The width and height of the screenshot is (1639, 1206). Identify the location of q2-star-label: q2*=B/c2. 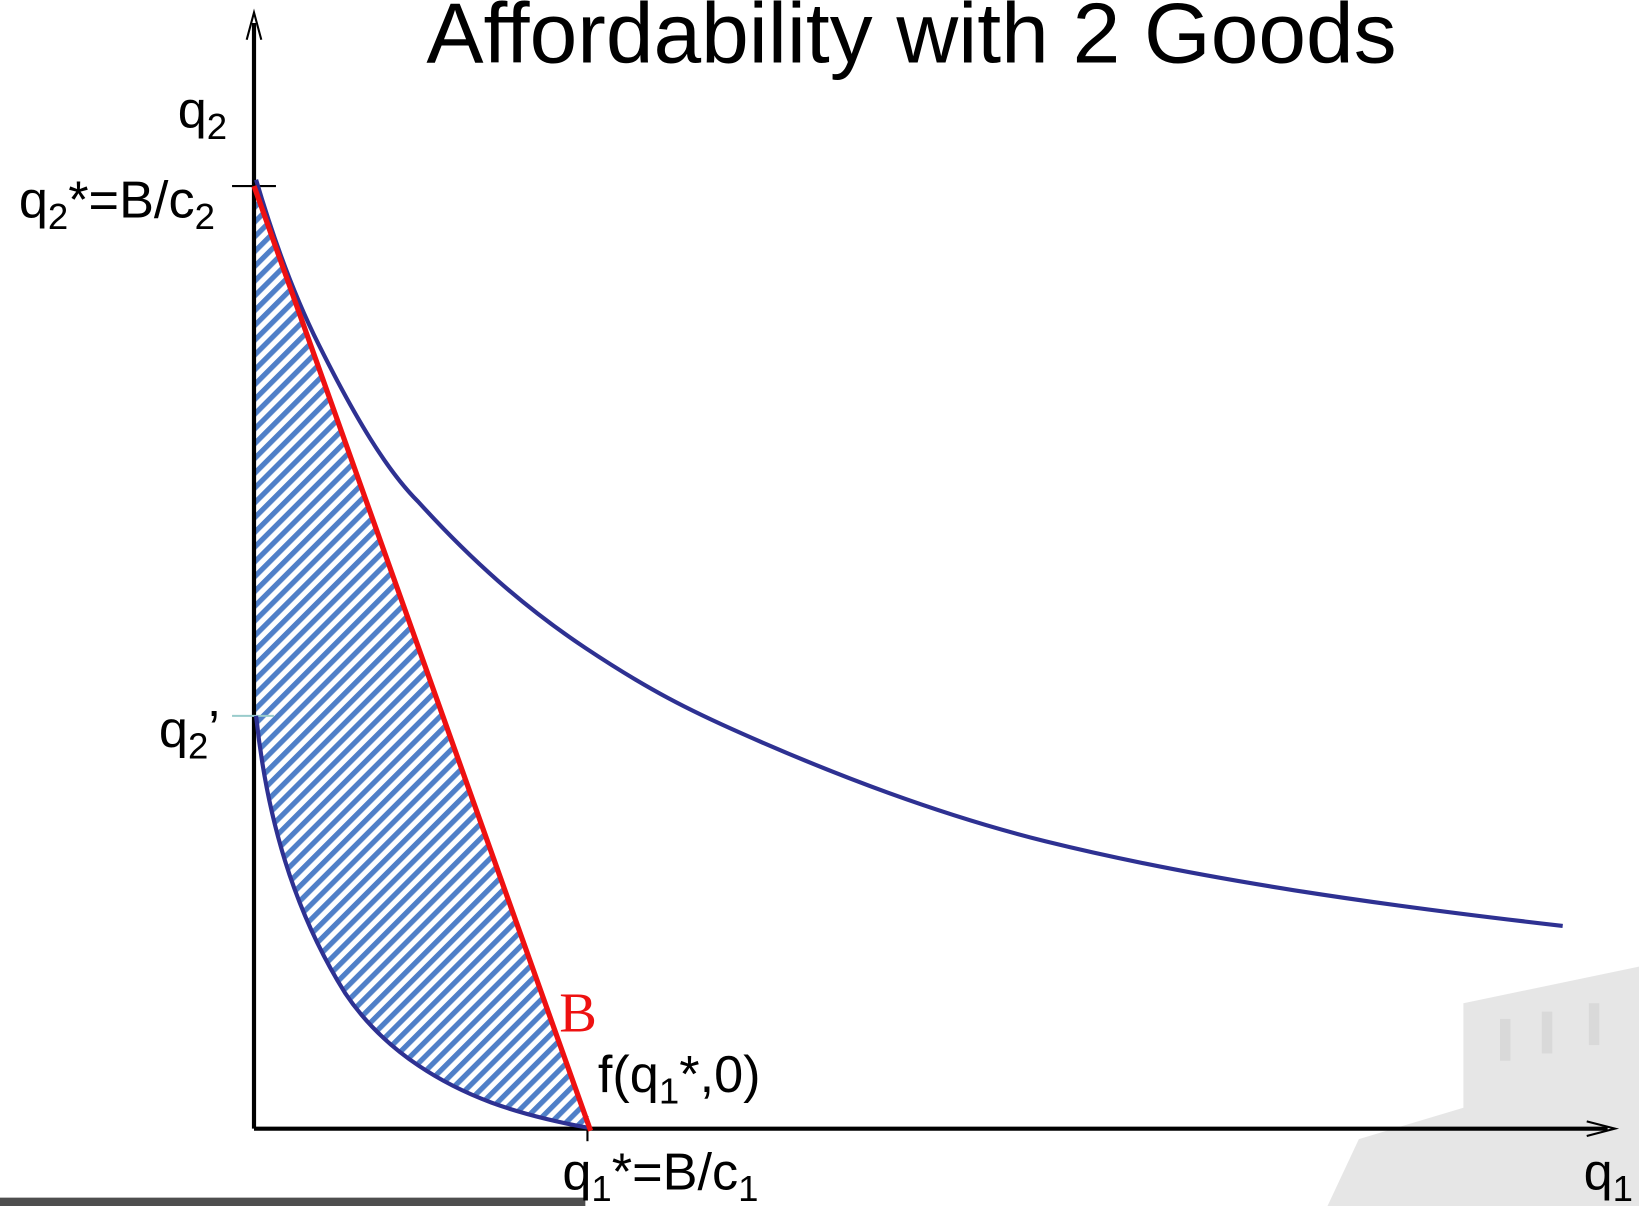
(117, 203).